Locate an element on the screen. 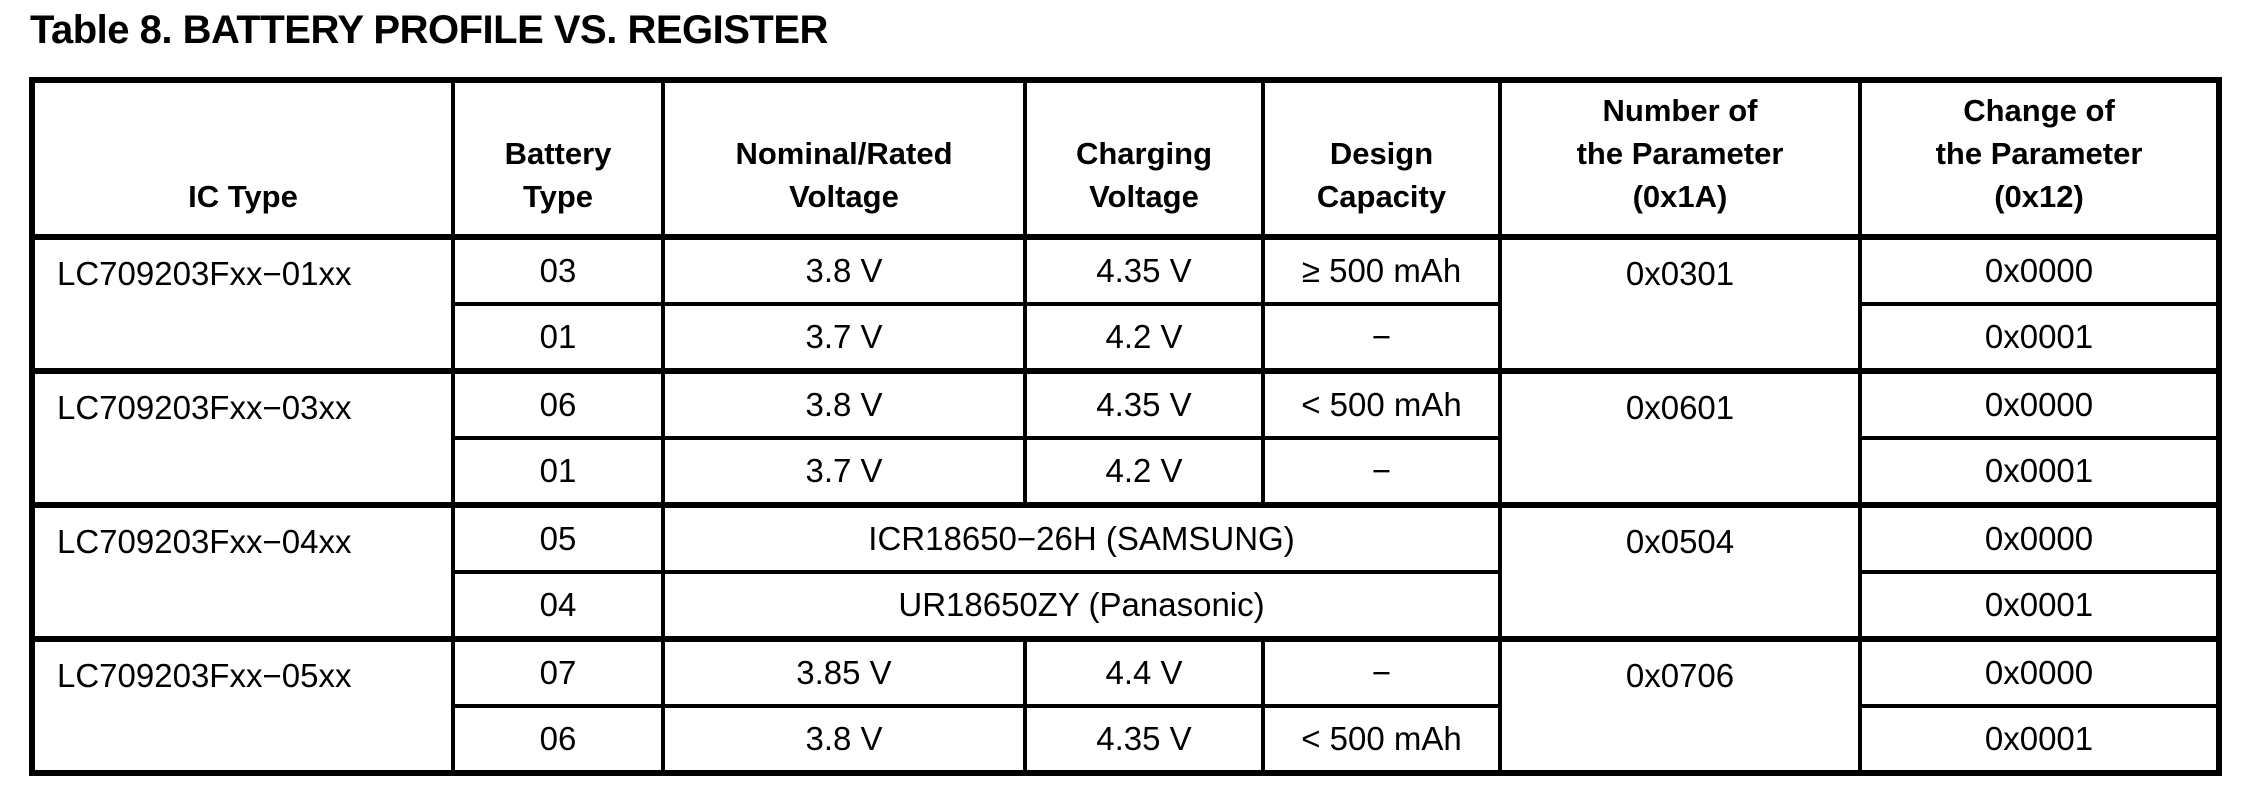 This screenshot has height=808, width=2260. table-row: 06 3.8 V 4.35 V < 500 mAh 0x0001 is located at coordinates (1126, 740).